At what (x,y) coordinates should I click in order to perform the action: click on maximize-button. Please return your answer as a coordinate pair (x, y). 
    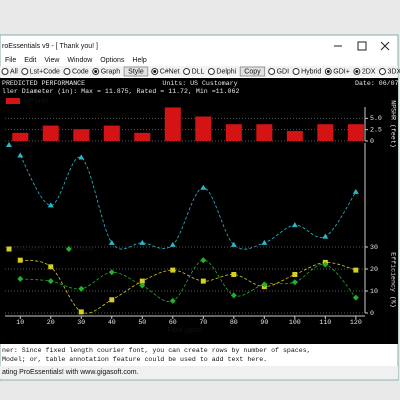
    Looking at the image, I should click on (362, 46).